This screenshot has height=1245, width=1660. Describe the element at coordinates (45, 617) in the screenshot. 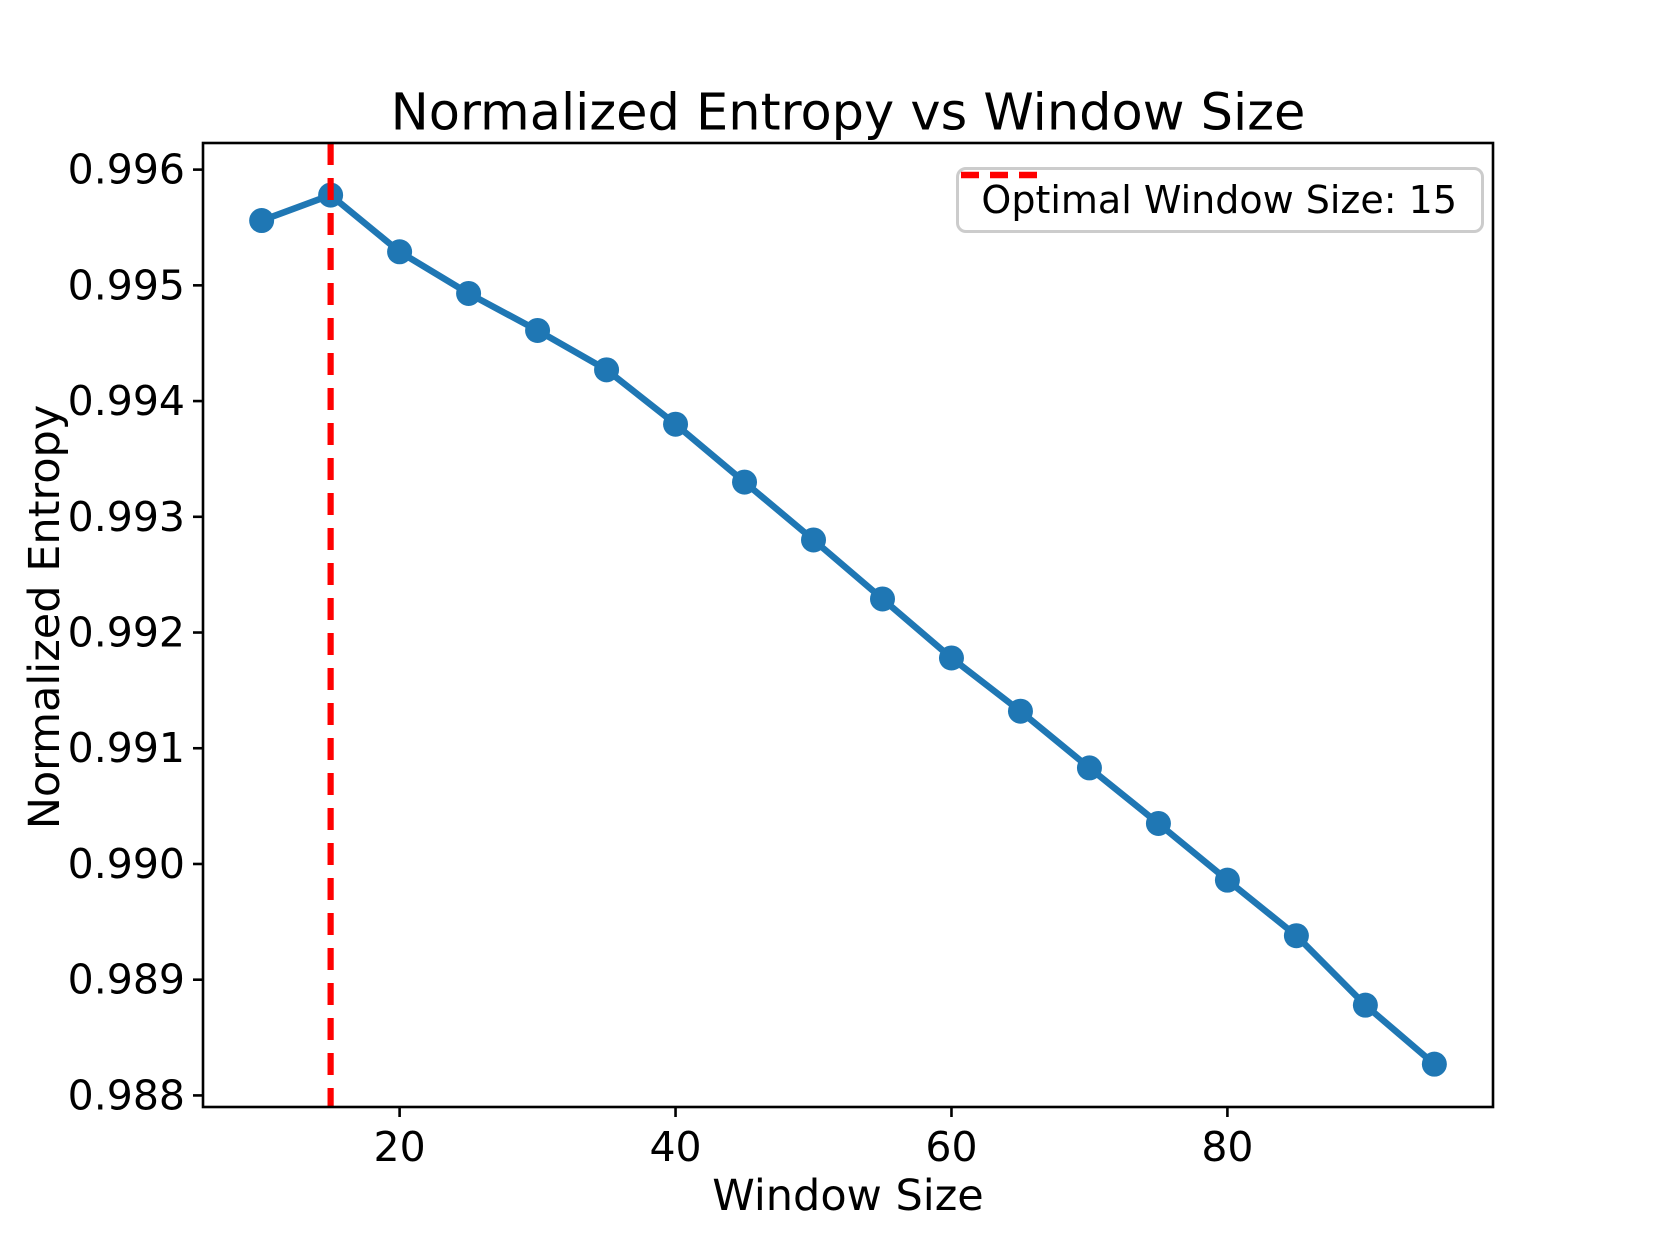

I see `y-axis-label: Normalized Entropy` at that location.